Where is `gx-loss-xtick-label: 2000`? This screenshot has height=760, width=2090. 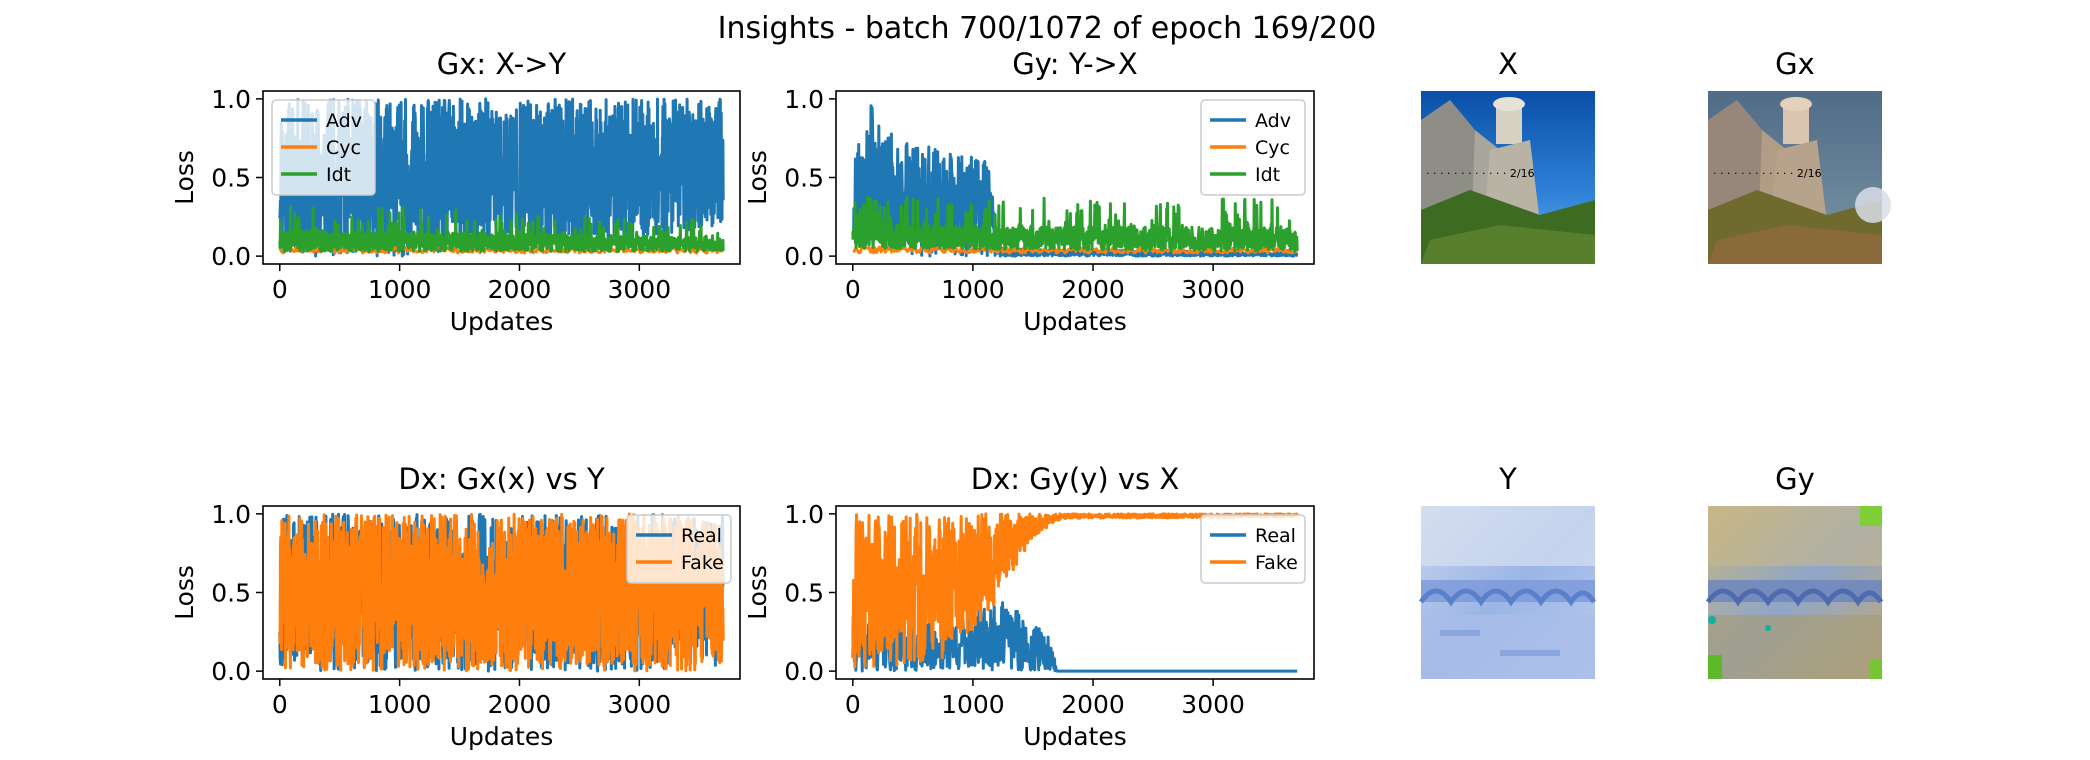
gx-loss-xtick-label: 2000 is located at coordinates (520, 289).